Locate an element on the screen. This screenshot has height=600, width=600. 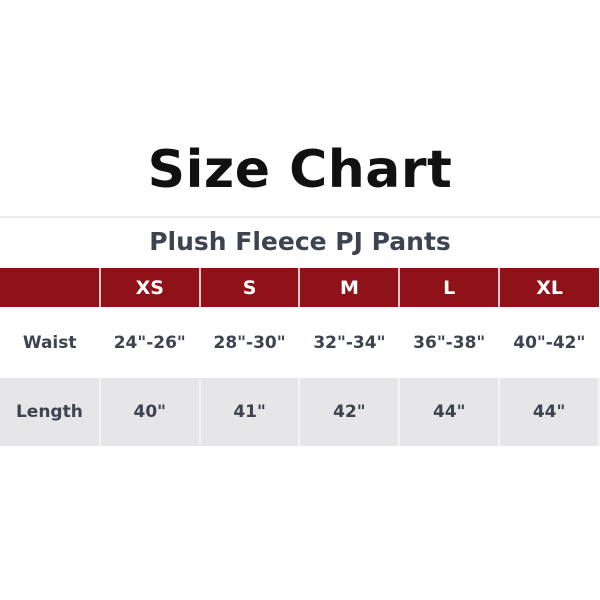
divider is located at coordinates (300, 217).